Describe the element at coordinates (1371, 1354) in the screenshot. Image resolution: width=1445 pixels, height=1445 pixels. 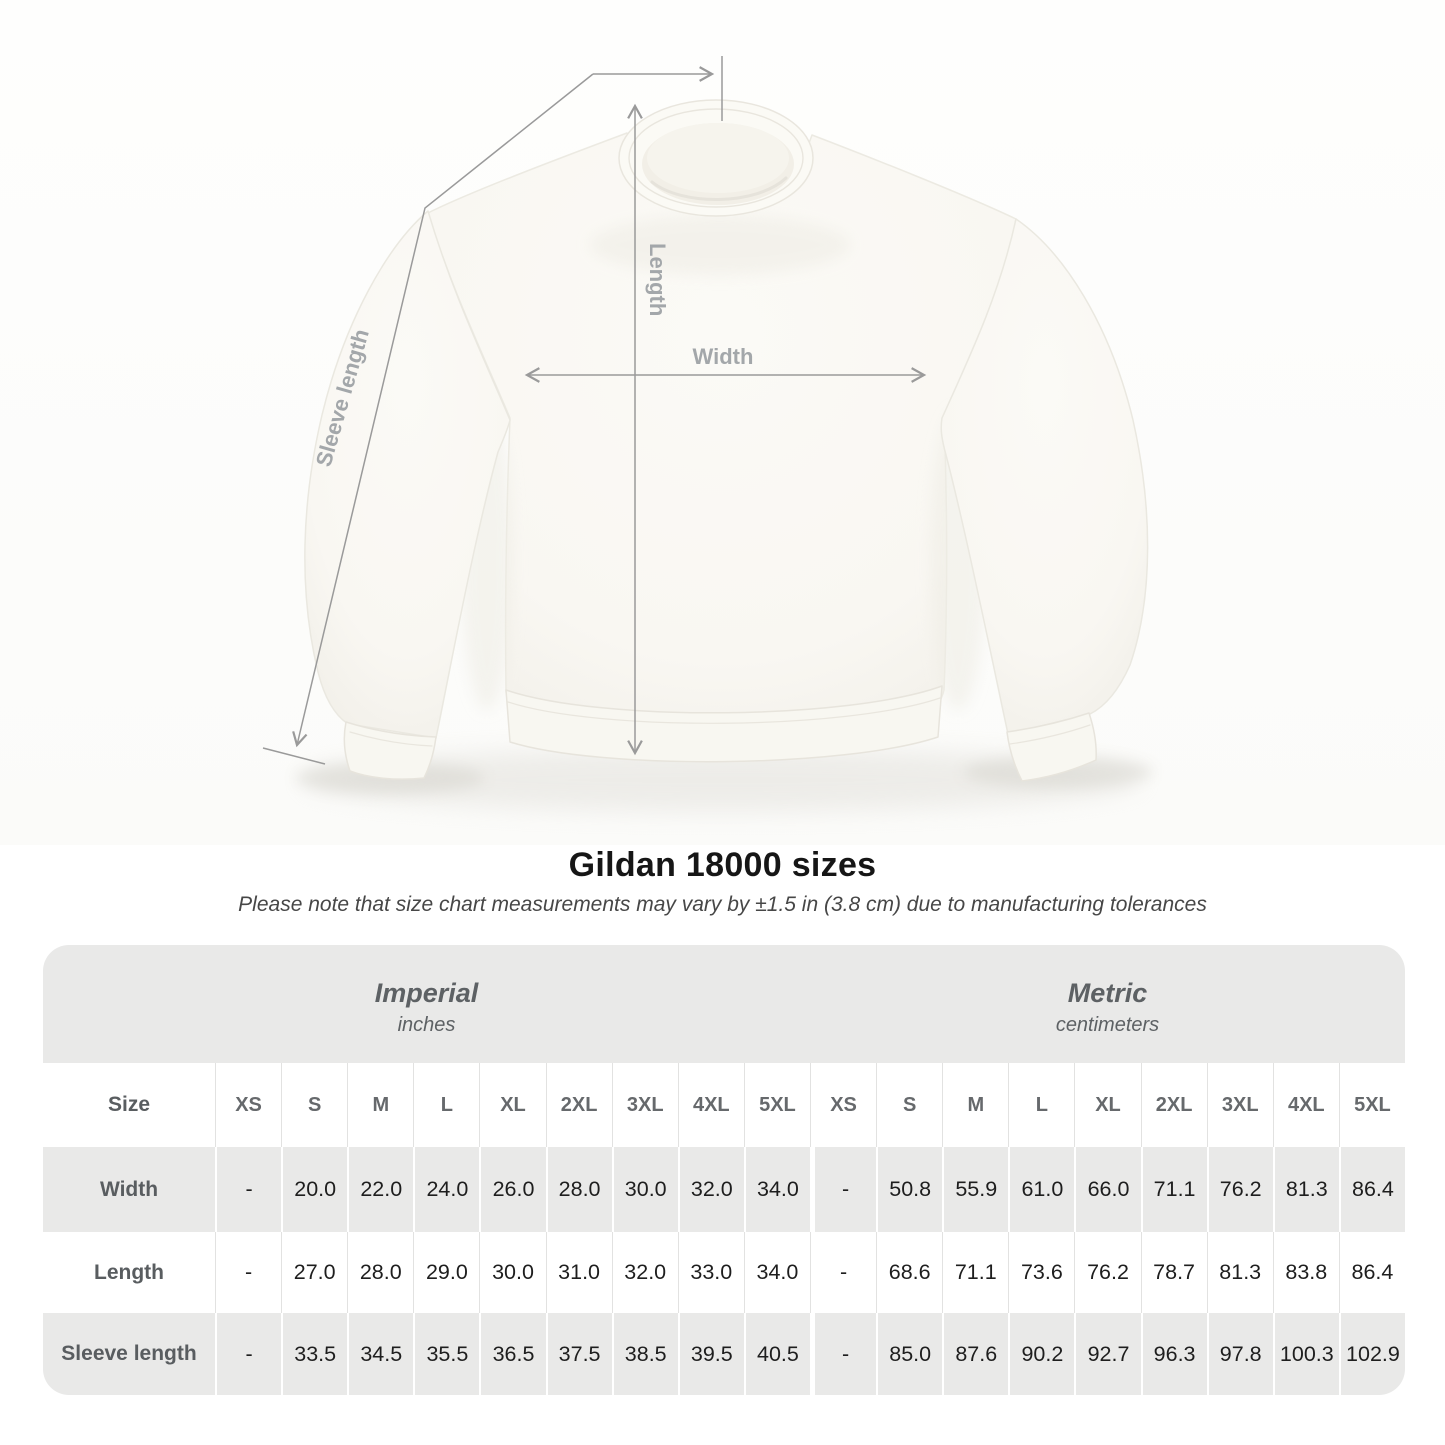
I see `table-cell: 102.9` at that location.